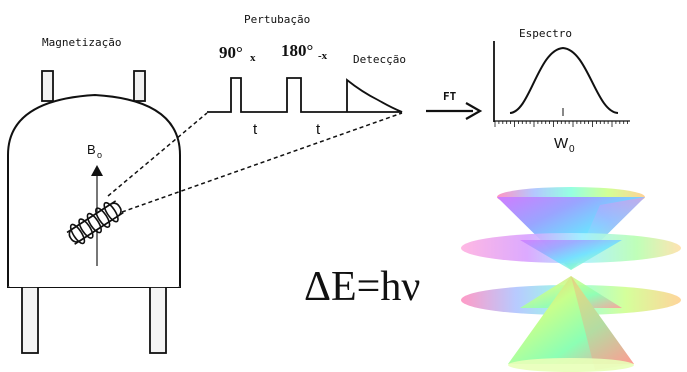  What do you see at coordinates (323, 56) in the screenshot?
I see `pulse2-phase: -x` at bounding box center [323, 56].